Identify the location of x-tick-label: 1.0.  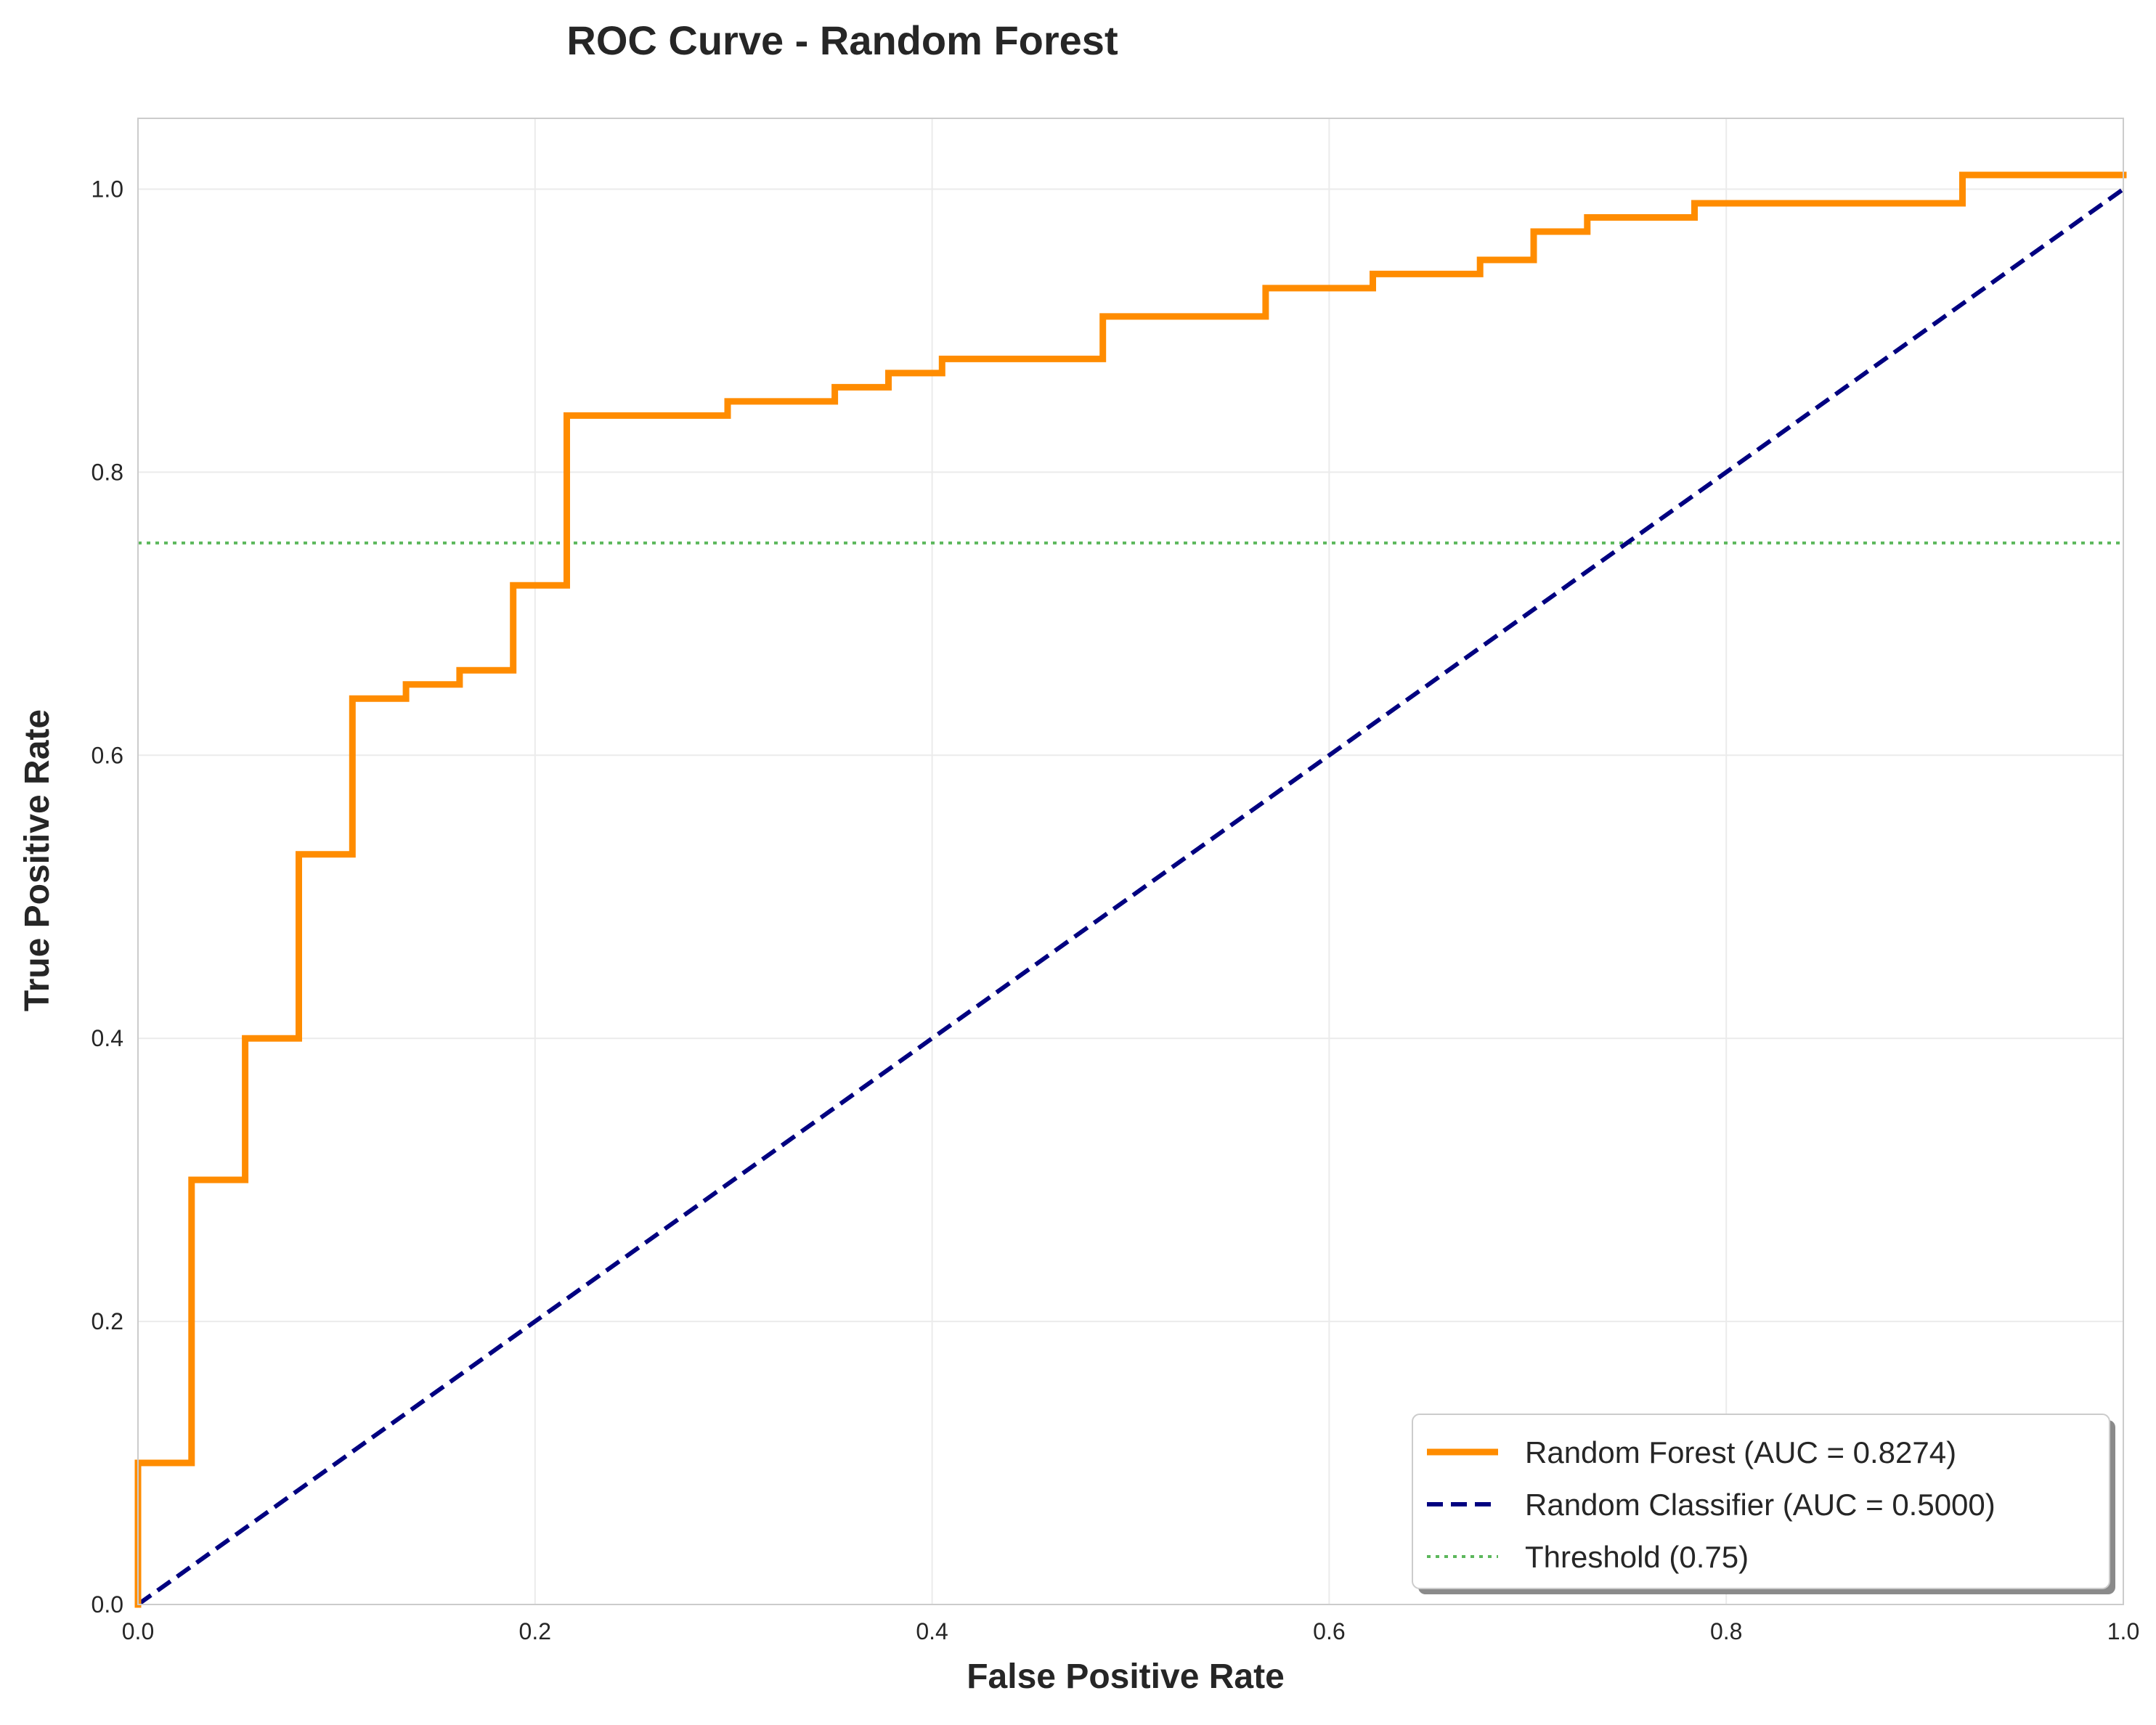
(2123, 1631).